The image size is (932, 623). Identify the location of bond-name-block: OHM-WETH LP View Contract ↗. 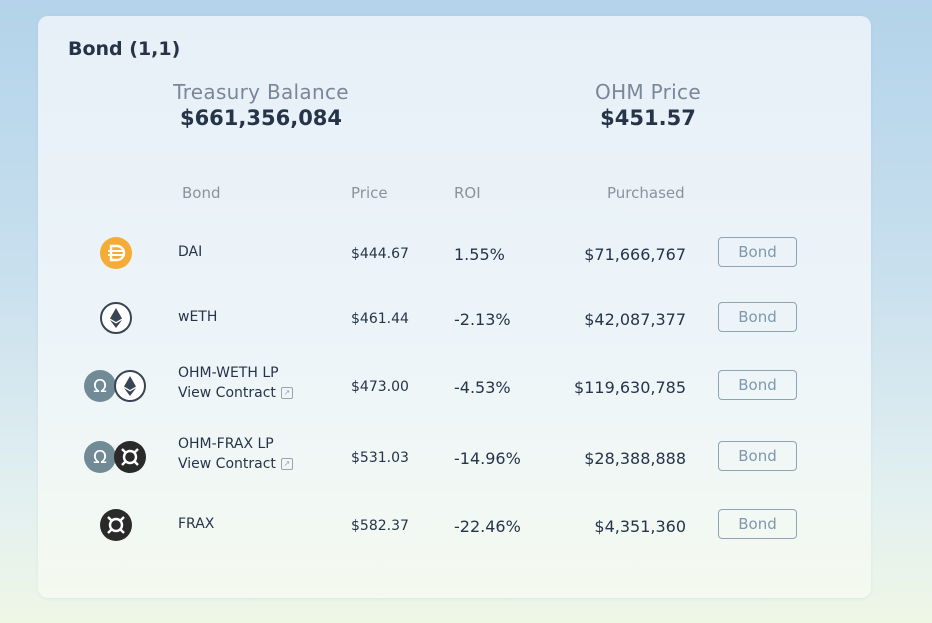
(235, 383).